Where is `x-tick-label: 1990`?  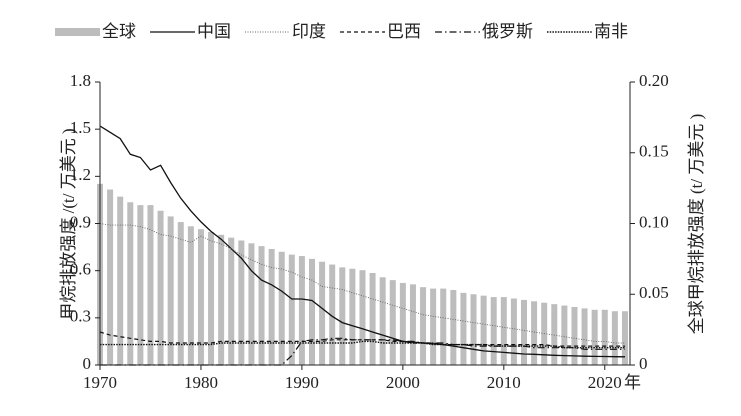
x-tick-label: 1990 is located at coordinates (302, 382).